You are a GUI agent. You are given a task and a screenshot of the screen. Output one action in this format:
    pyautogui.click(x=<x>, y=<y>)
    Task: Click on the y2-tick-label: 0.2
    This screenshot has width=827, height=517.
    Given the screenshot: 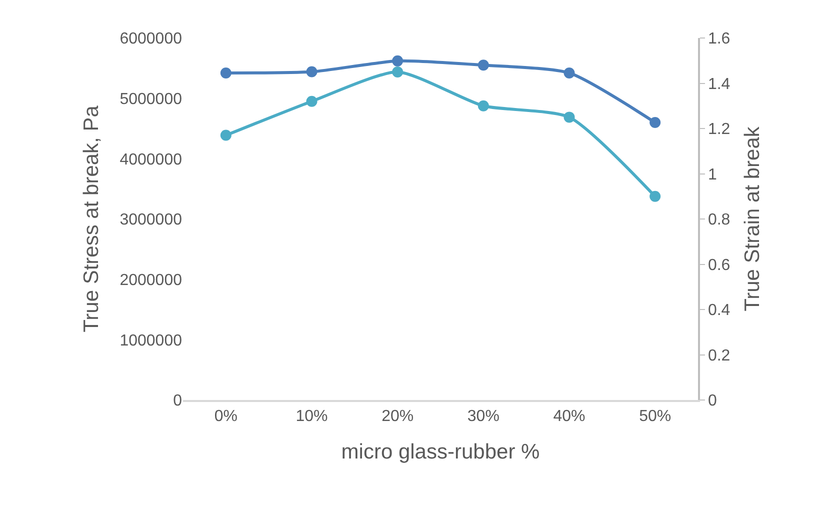 What is the action you would take?
    pyautogui.click(x=719, y=355)
    